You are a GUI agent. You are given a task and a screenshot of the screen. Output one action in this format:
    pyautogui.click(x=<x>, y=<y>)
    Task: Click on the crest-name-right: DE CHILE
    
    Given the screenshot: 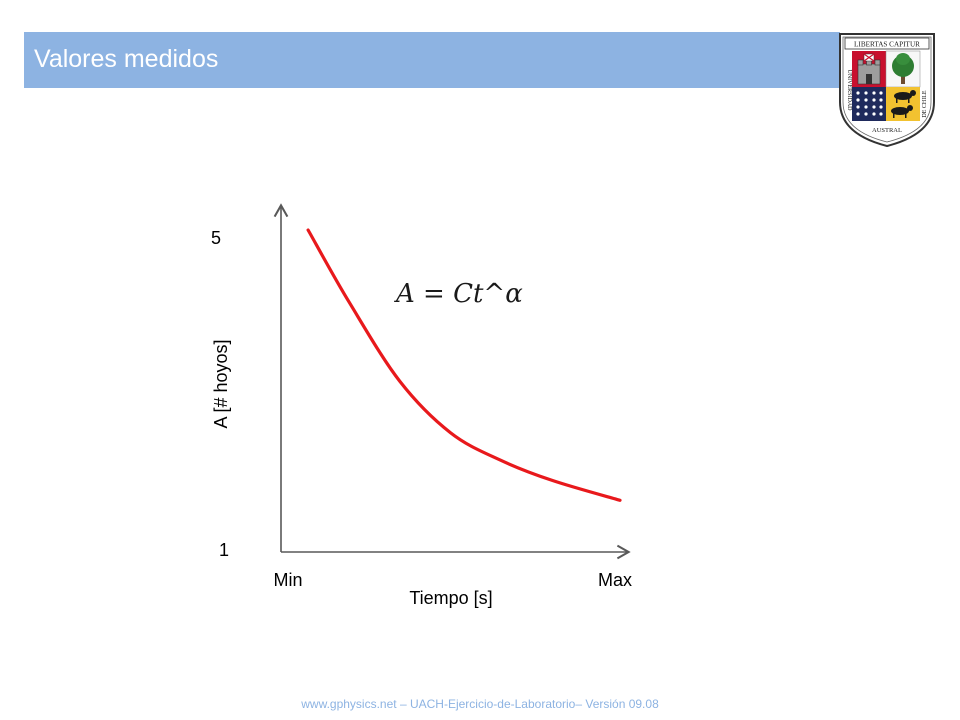 What is the action you would take?
    pyautogui.click(x=925, y=103)
    